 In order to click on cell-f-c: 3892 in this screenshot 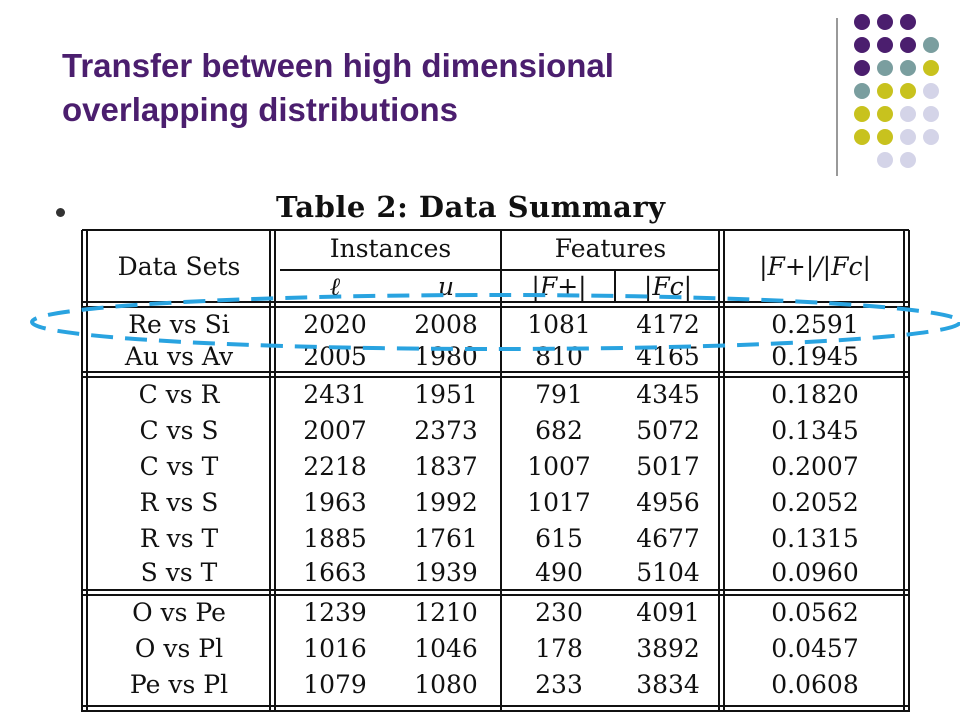, I will do `click(668, 648)`.